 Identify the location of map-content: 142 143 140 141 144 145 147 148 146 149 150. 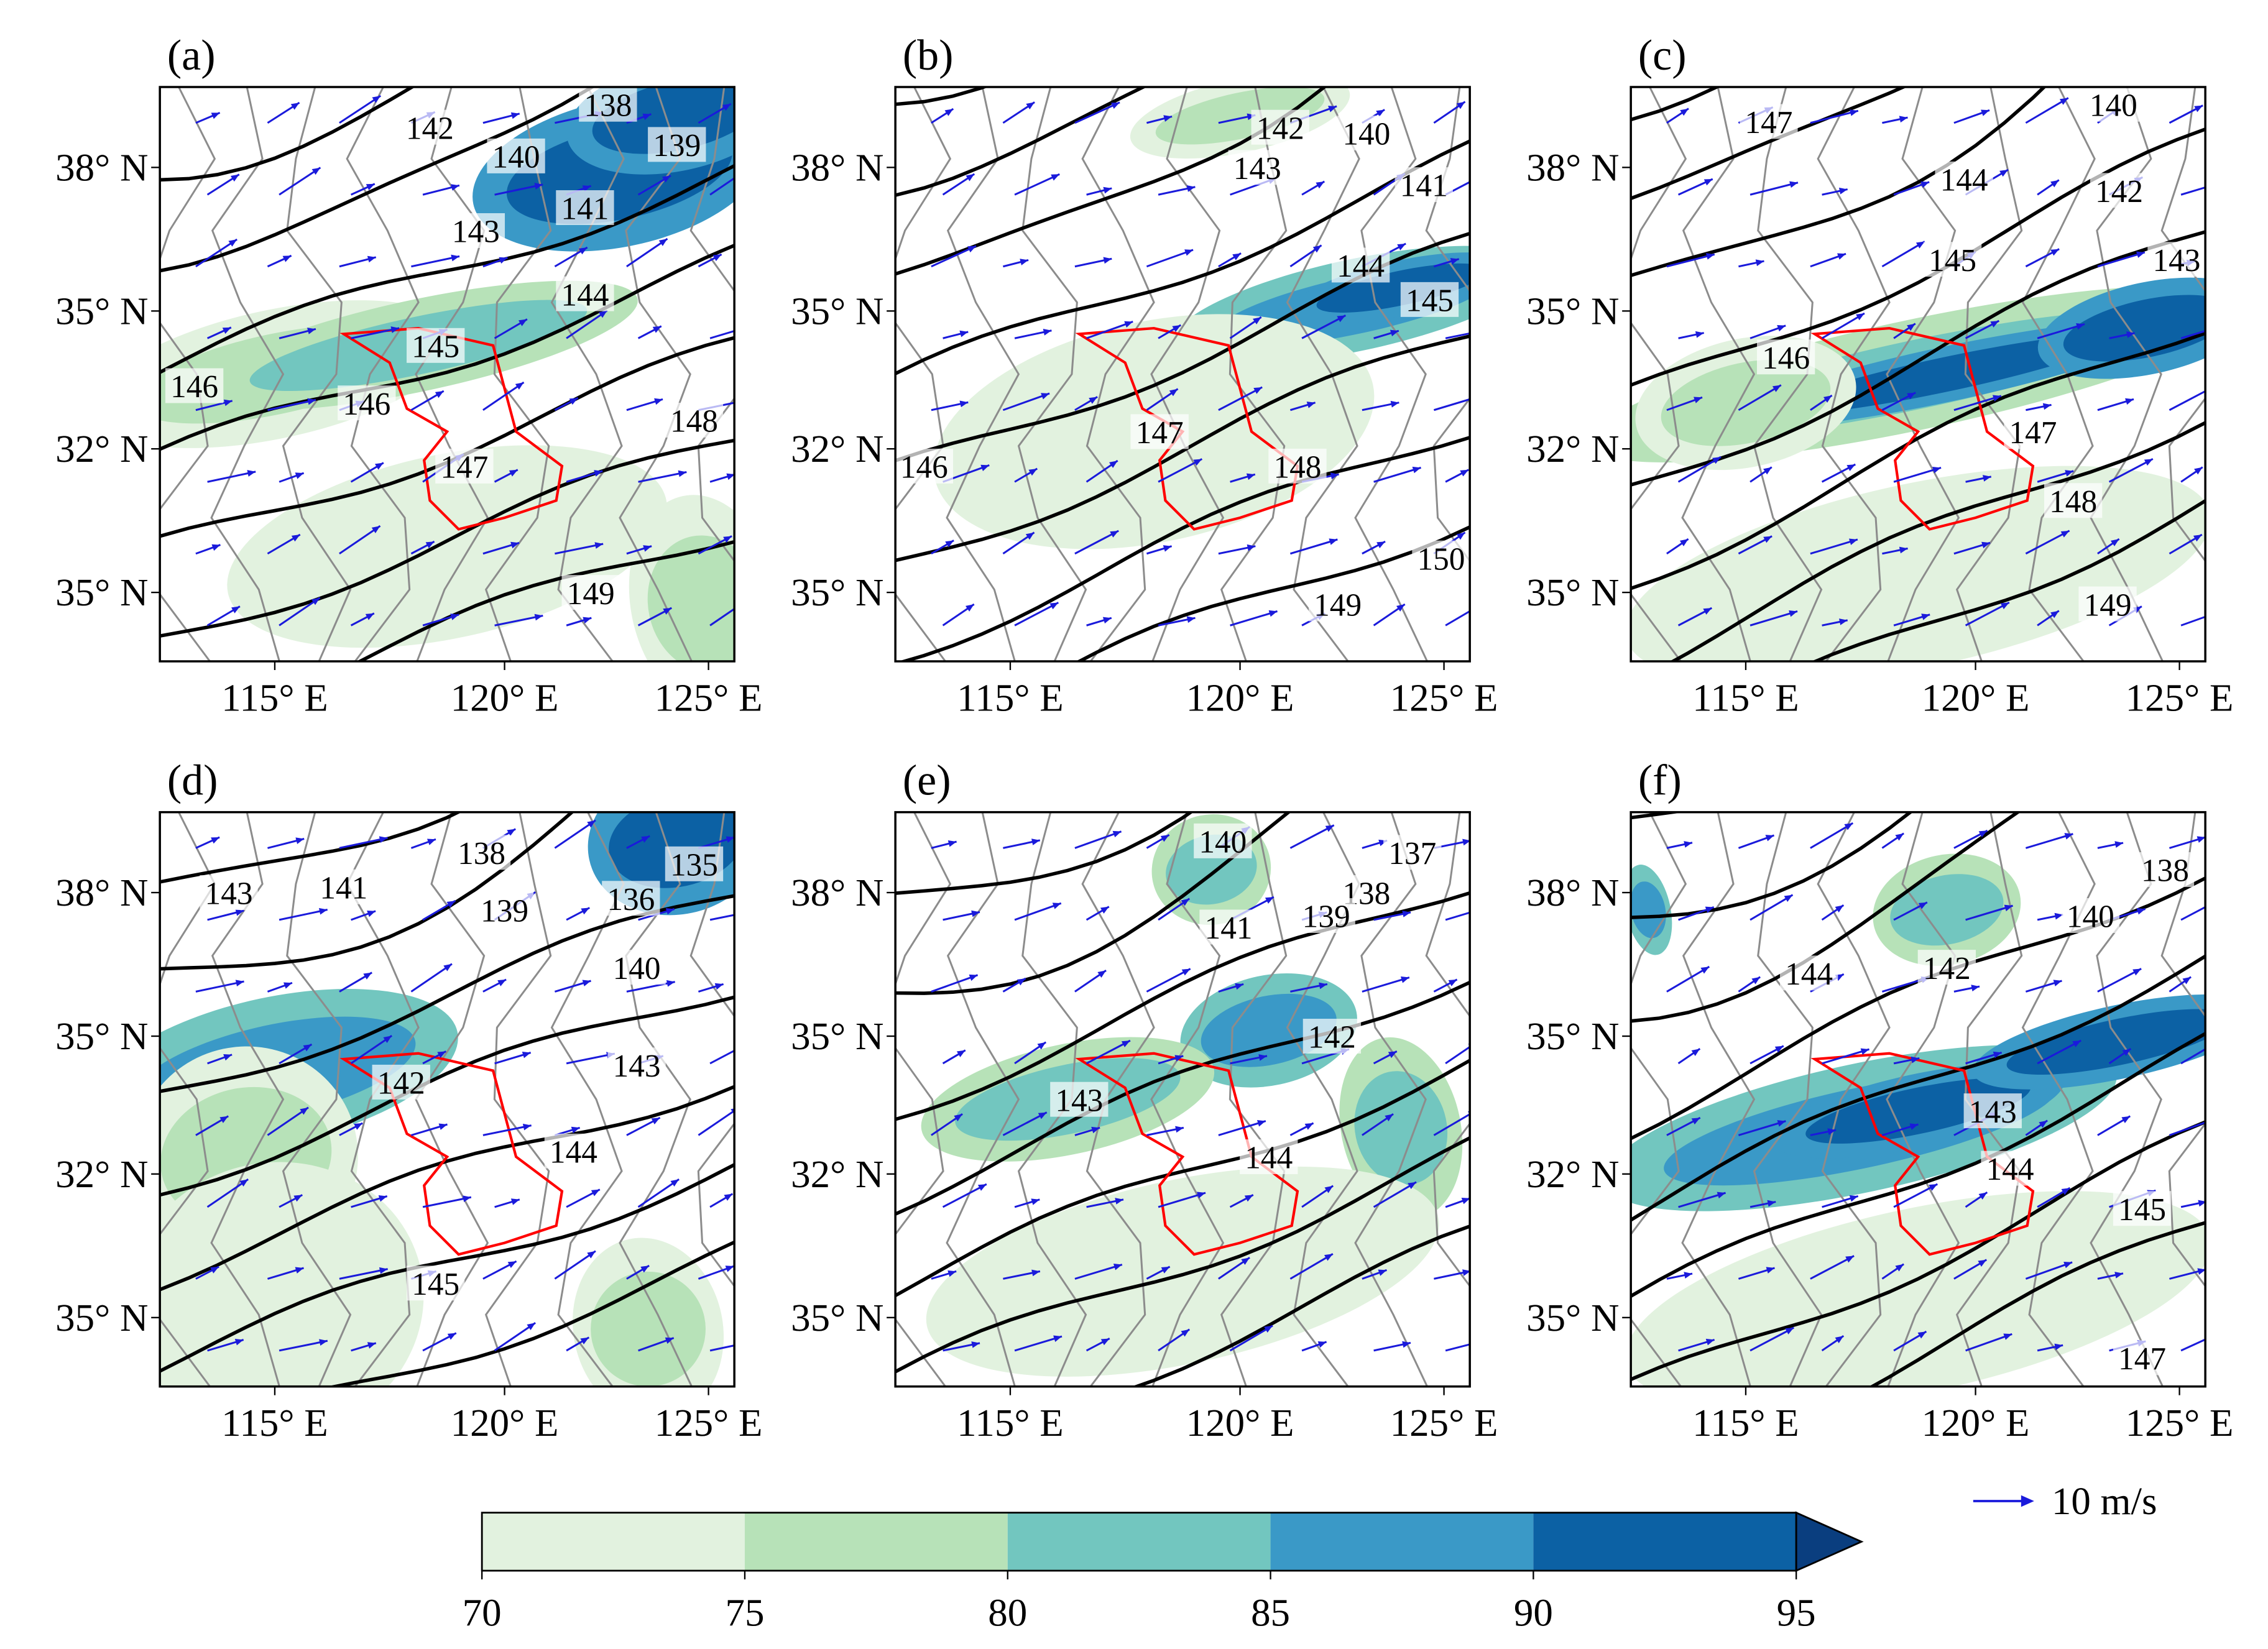
(1191, 374).